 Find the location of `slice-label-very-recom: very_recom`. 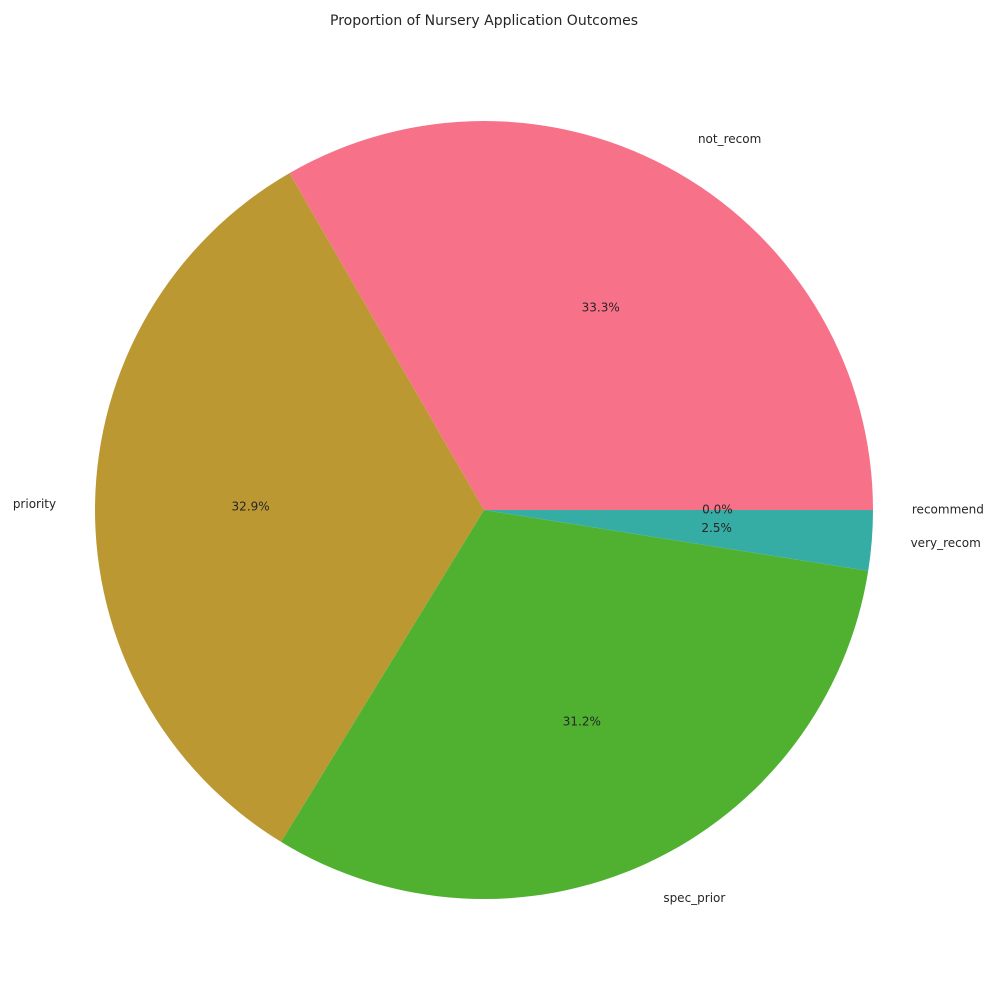

slice-label-very-recom: very_recom is located at coordinates (946, 543).